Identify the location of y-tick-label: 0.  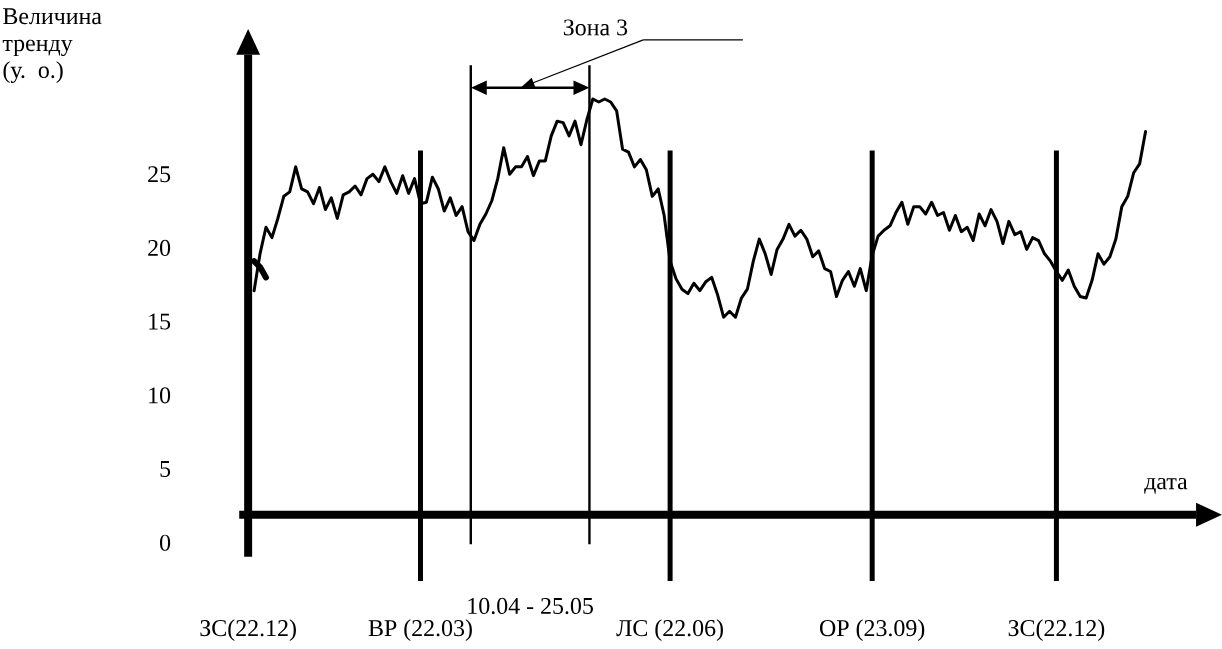
(165, 542).